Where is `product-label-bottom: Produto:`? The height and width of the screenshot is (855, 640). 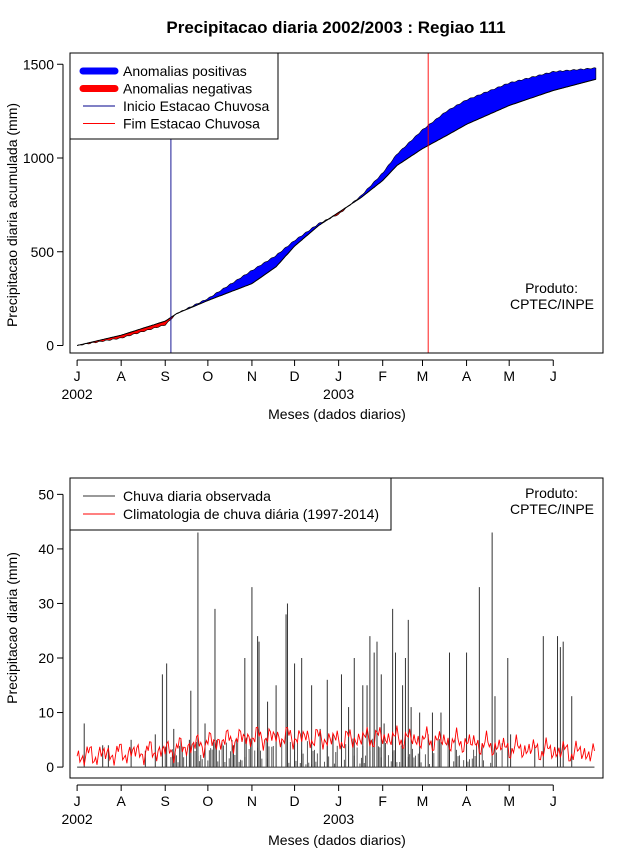
product-label-bottom: Produto: is located at coordinates (551, 493).